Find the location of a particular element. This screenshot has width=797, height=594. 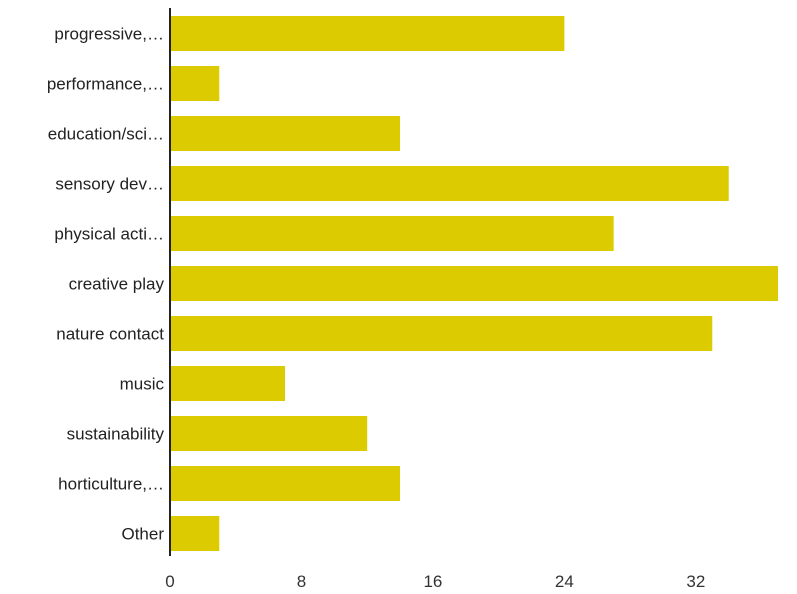

x-tick-label-0: 0 is located at coordinates (169, 581).